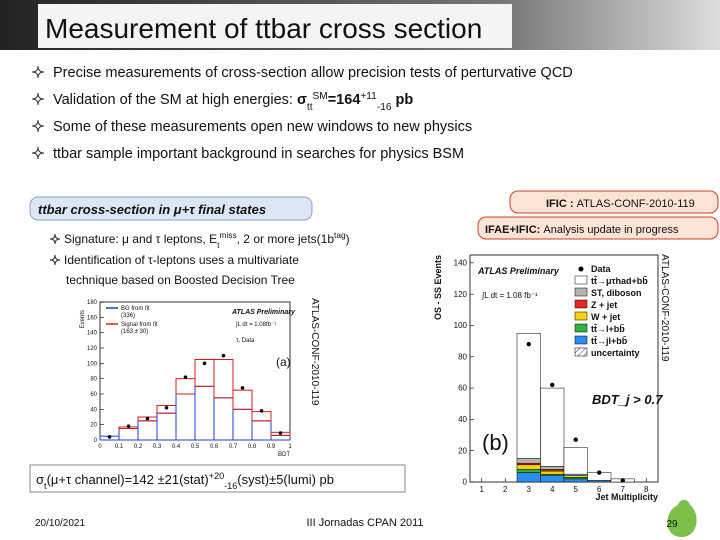 The width and height of the screenshot is (720, 540). What do you see at coordinates (152, 209) in the screenshot?
I see `section-label: ttbar cross-section in μ+τ final states` at bounding box center [152, 209].